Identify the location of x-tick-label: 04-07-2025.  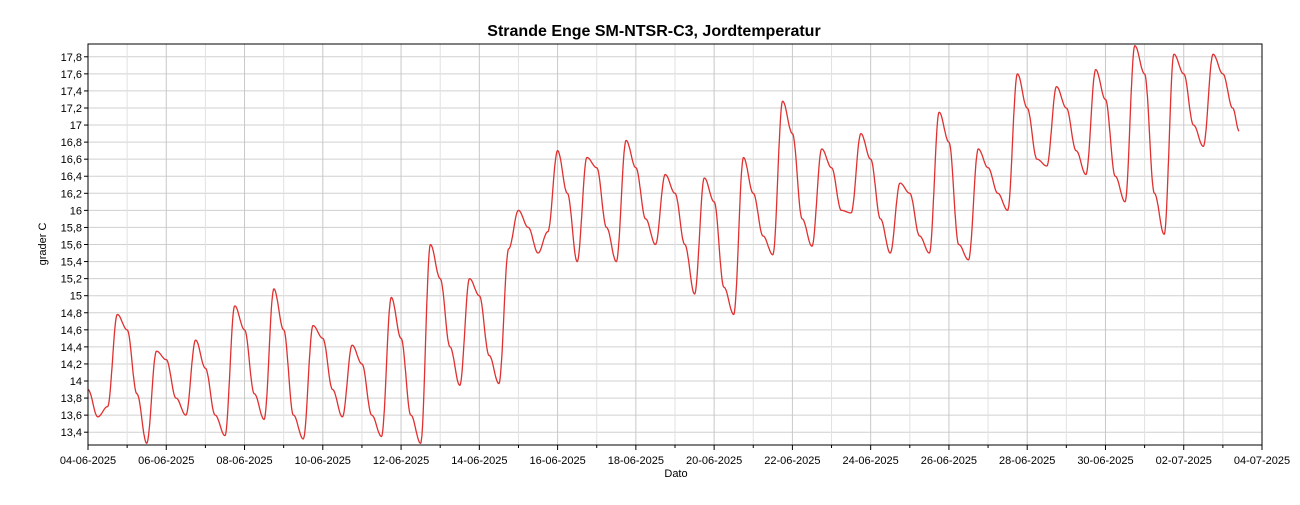
(1262, 461).